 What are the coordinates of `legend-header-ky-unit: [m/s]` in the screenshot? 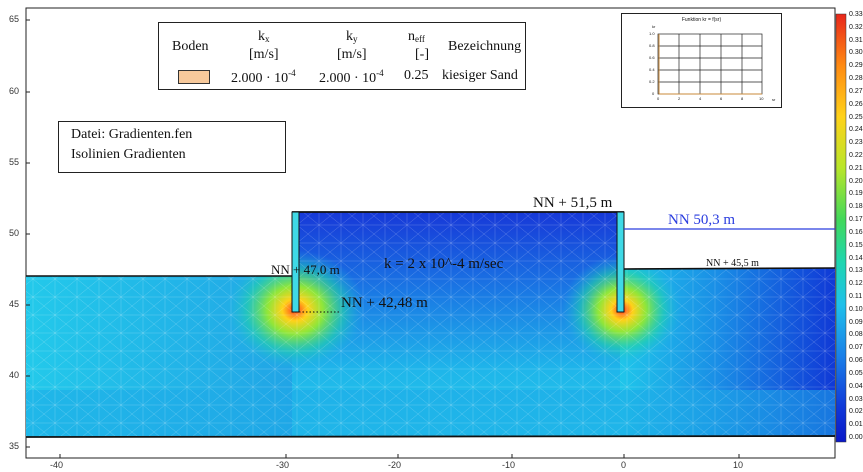 It's located at (352, 54).